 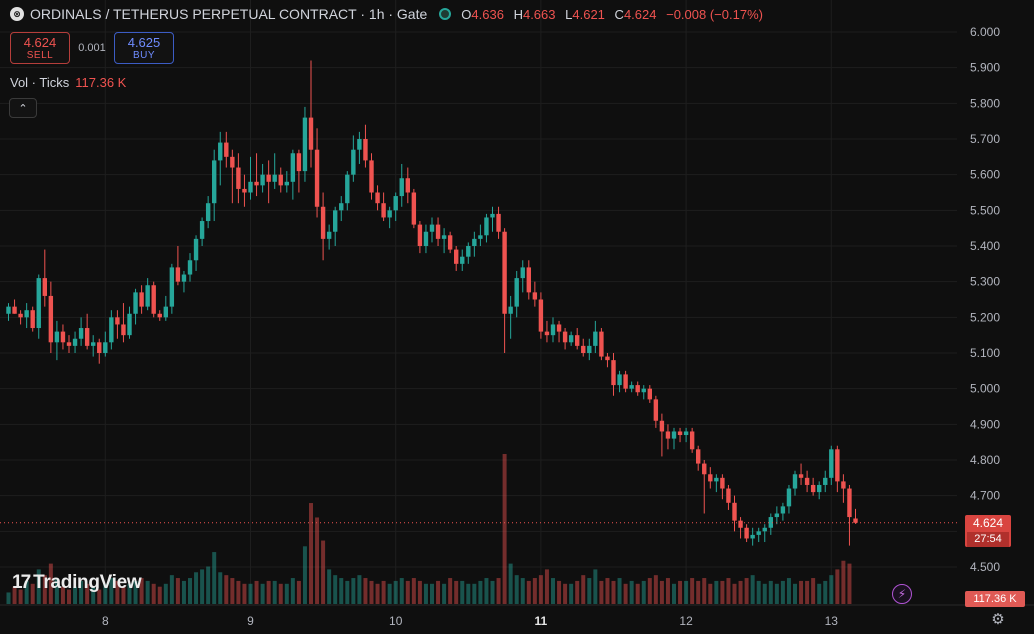 What do you see at coordinates (995, 599) in the screenshot?
I see `volume-value-tag: 117.36 K` at bounding box center [995, 599].